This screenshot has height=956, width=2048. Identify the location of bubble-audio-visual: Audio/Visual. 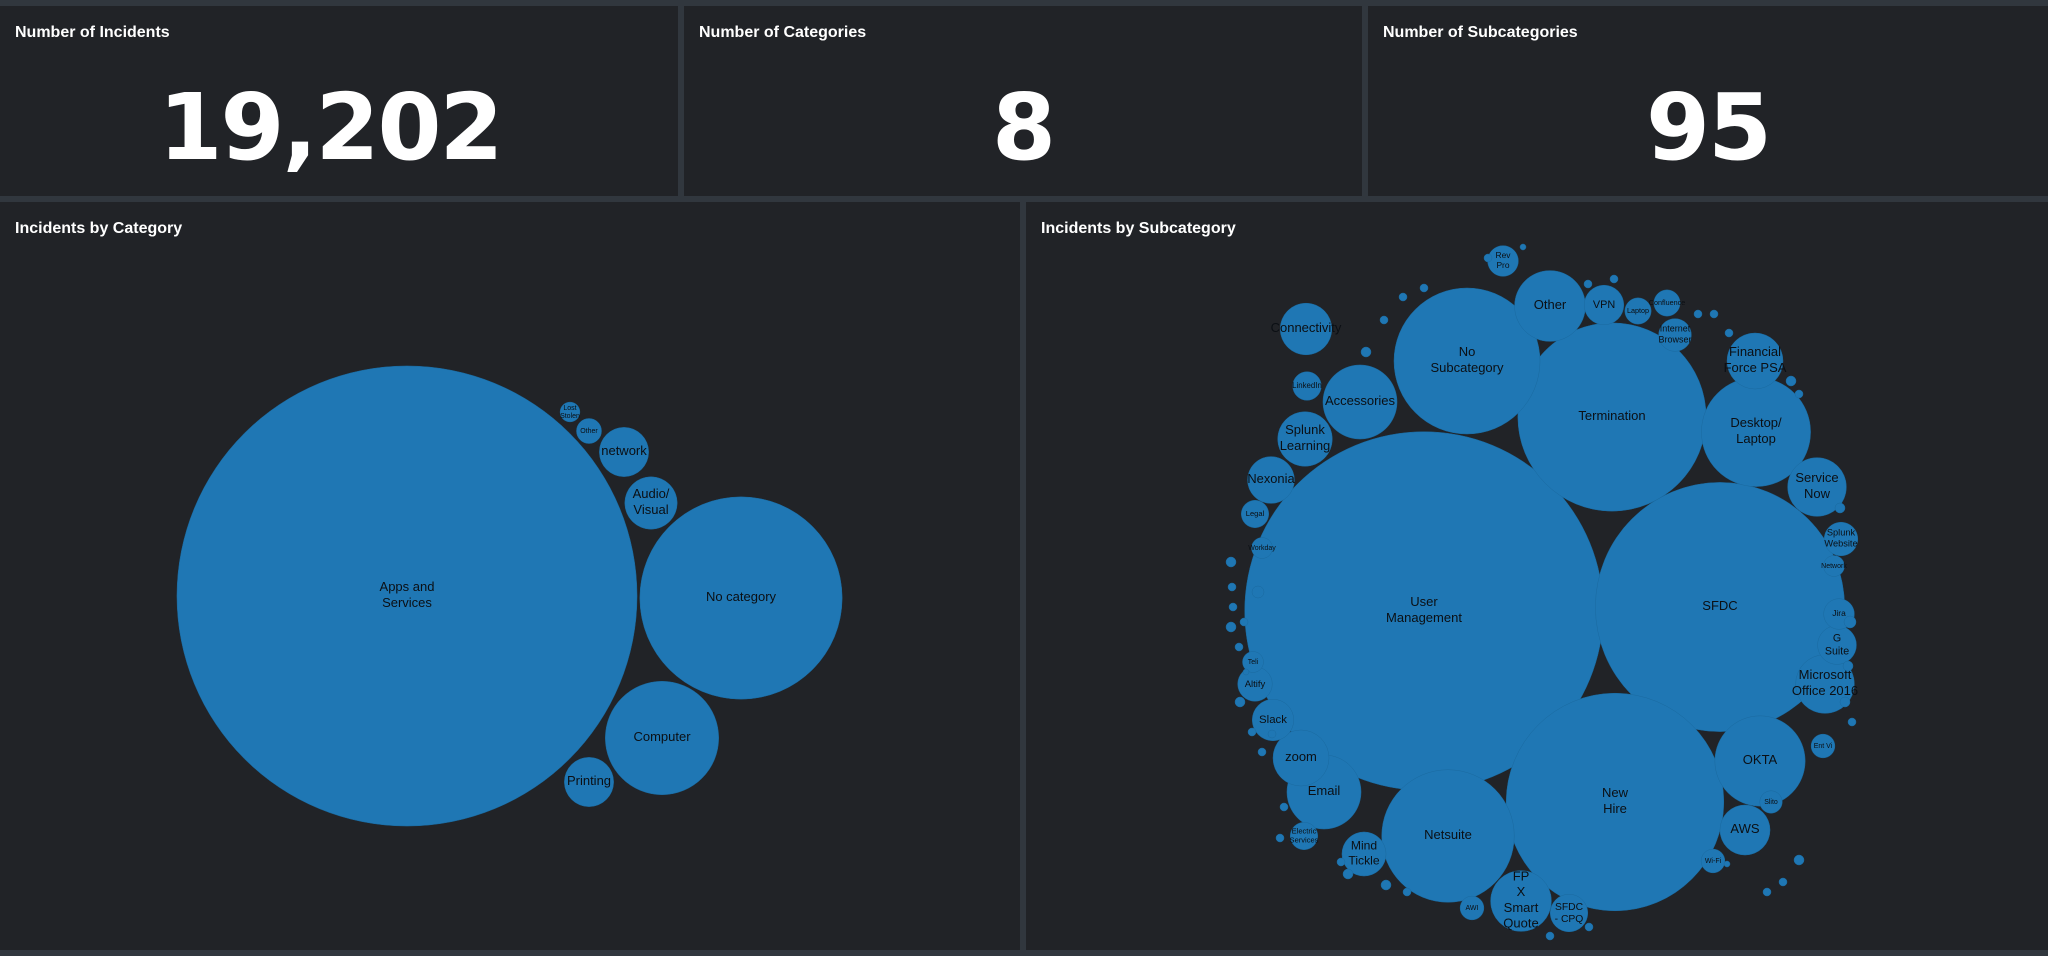
(651, 503).